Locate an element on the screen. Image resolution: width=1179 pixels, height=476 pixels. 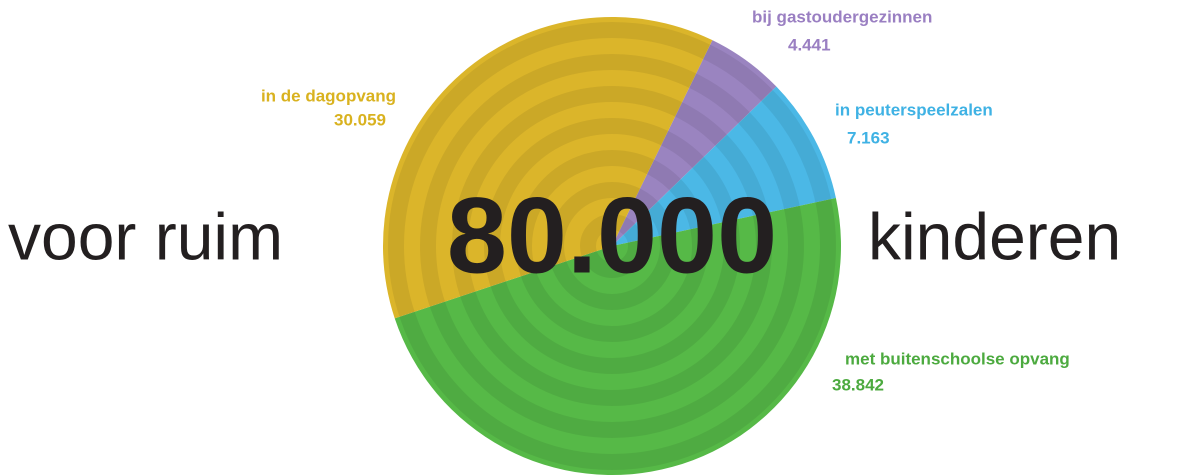
slice-value: 7.163 is located at coordinates (868, 137).